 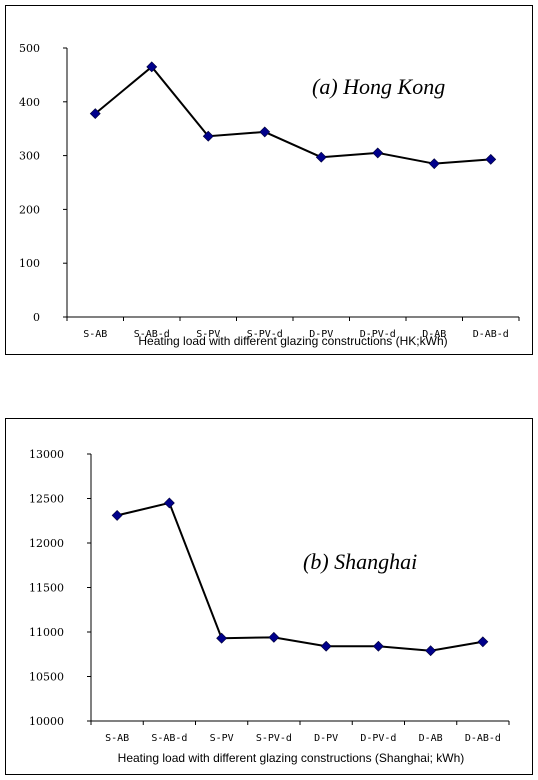 I want to click on y-tick-label: 500, so click(x=29, y=48).